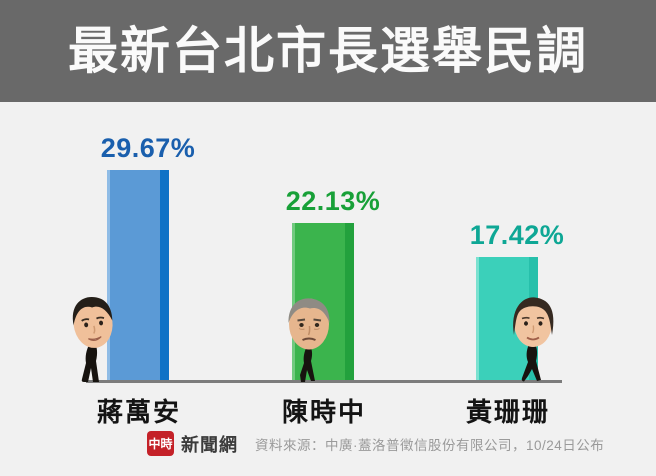 This screenshot has height=476, width=656. I want to click on bar-value-label: 29.67%, so click(148, 148).